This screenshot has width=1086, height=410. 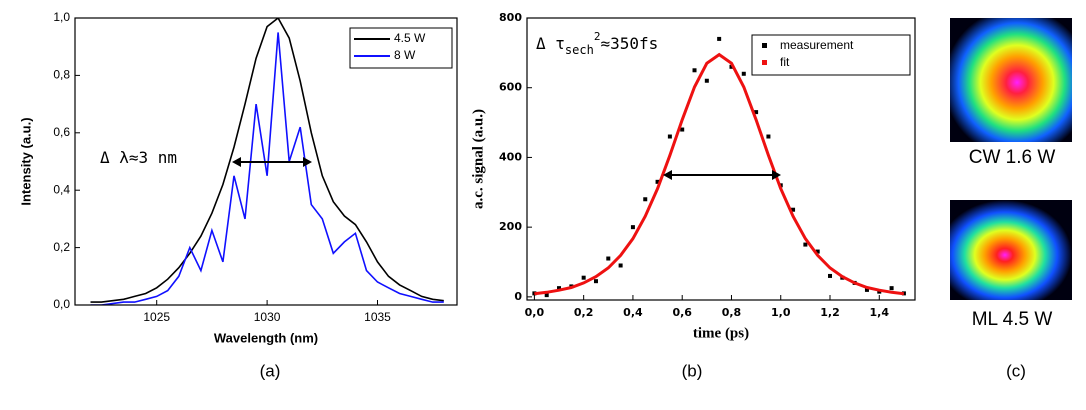 I want to click on annotation-part: Δ τ, so click(x=550, y=43).